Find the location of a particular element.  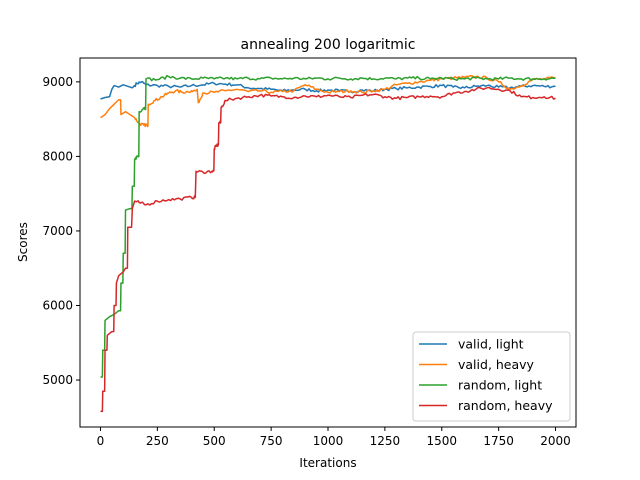

legend-box is located at coordinates (491, 376).